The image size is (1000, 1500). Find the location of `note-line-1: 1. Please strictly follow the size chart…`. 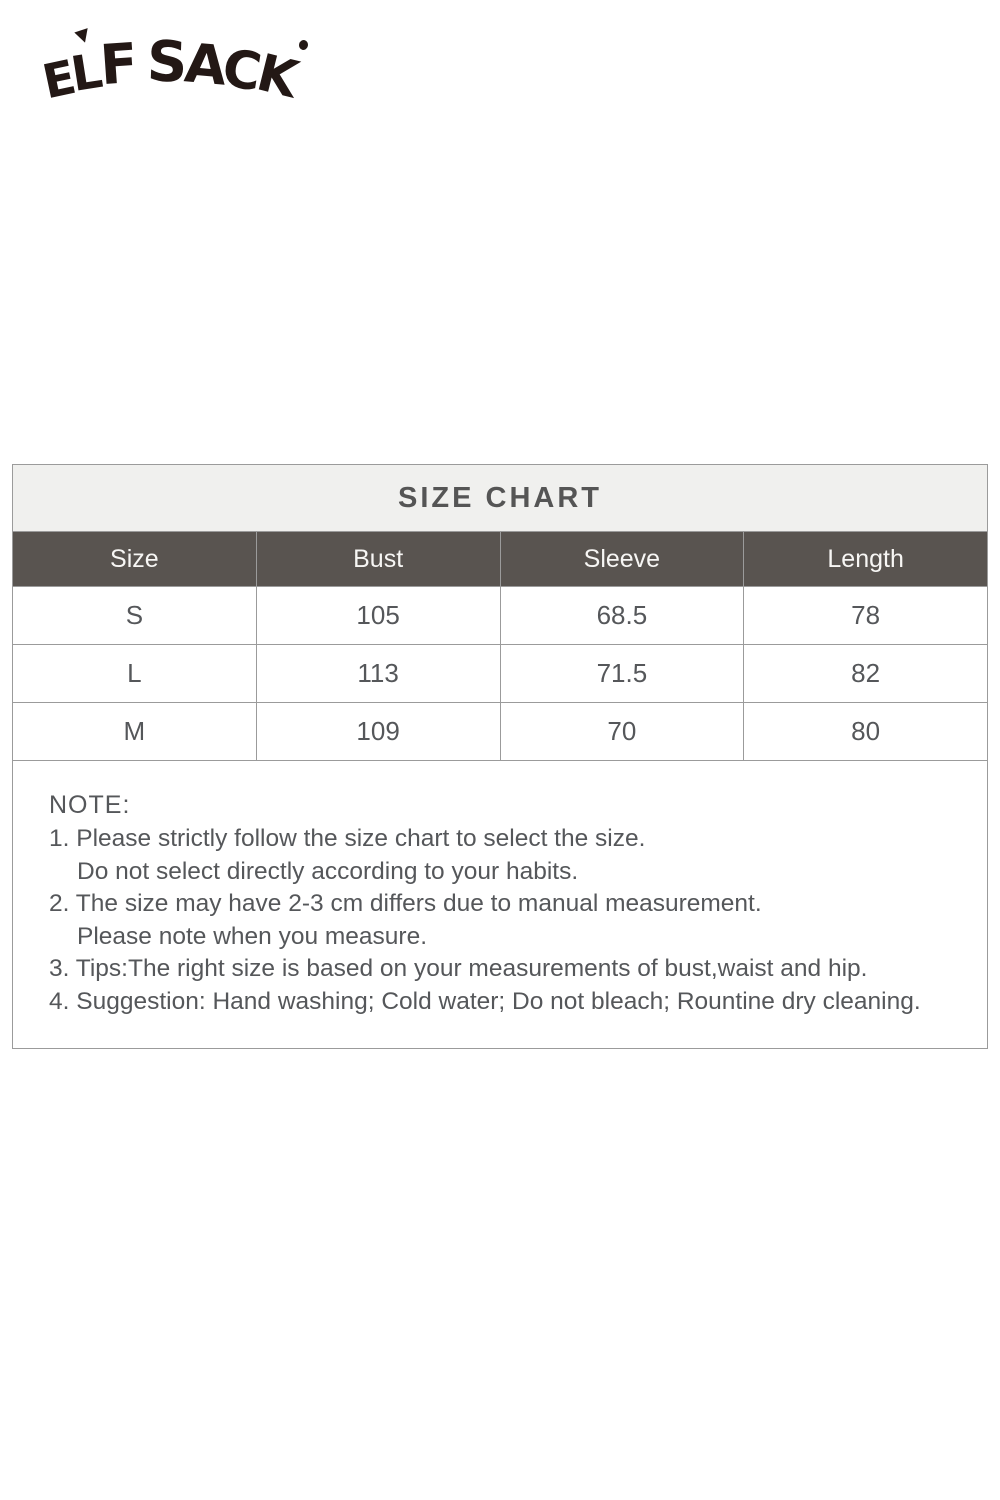

note-line-1: 1. Please strictly follow the size chart… is located at coordinates (347, 838).